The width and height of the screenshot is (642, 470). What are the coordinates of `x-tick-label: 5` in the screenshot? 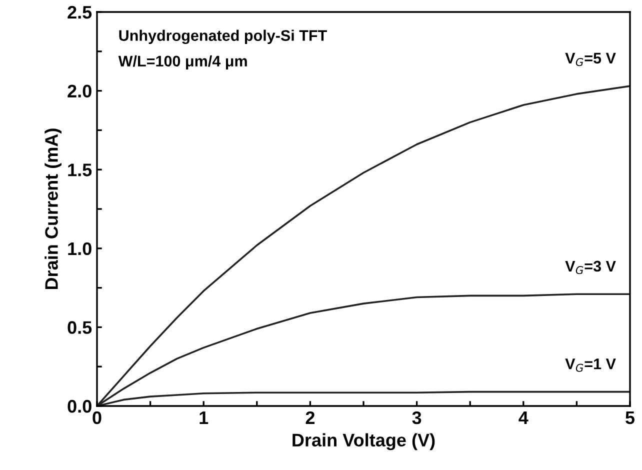 It's located at (630, 418).